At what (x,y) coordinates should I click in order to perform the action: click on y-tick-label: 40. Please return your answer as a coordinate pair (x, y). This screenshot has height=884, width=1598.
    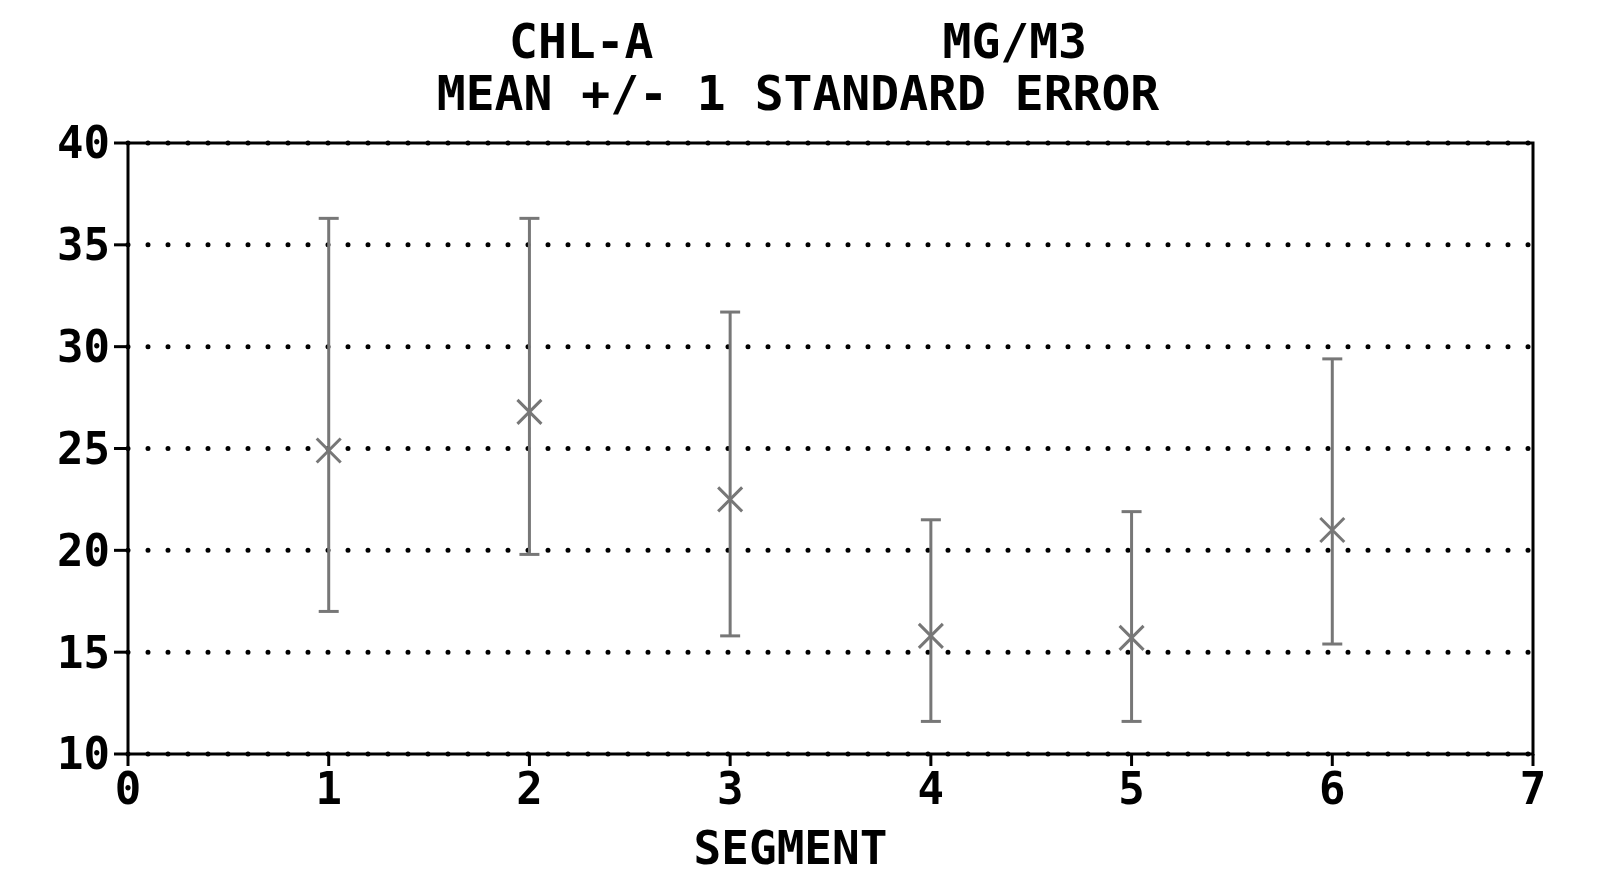
    Looking at the image, I should click on (83, 143).